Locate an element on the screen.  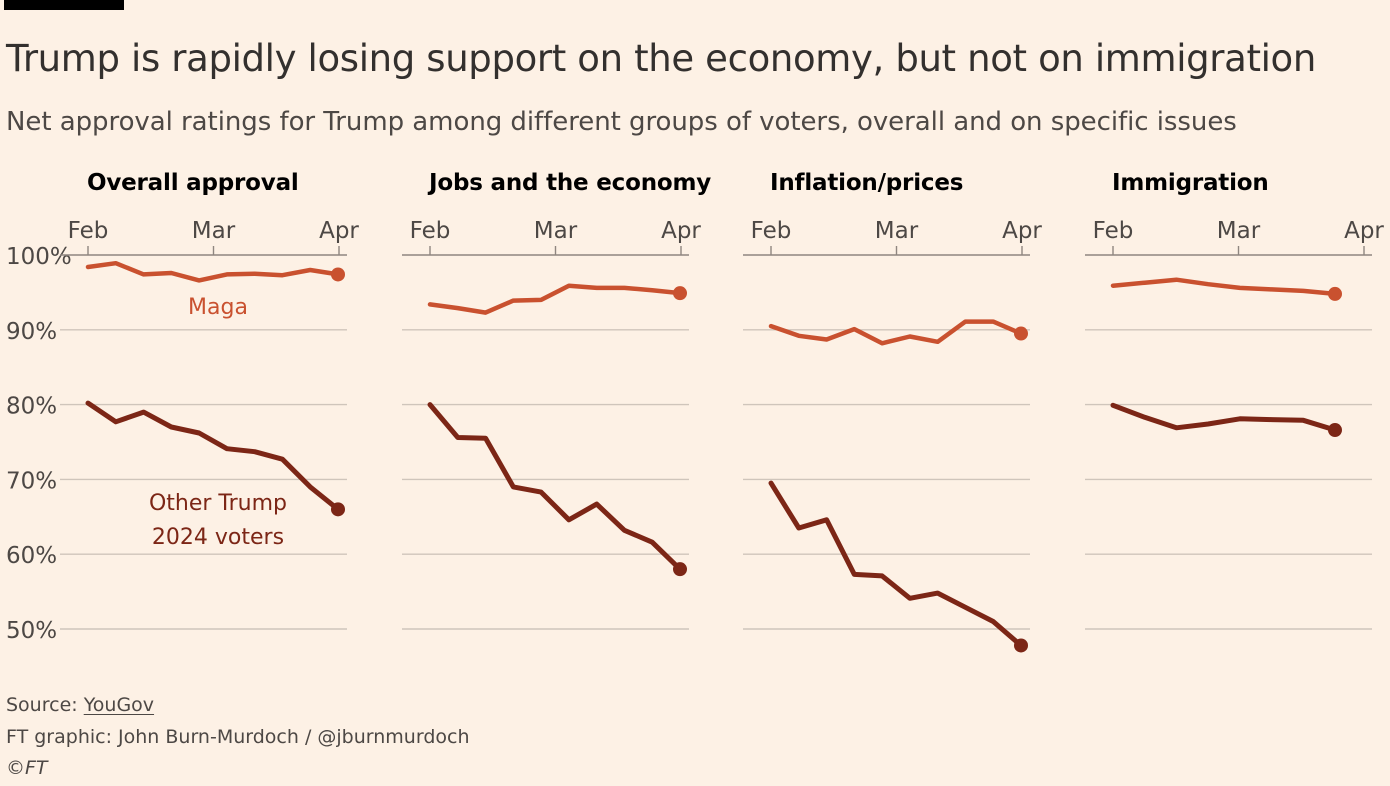
ft-top-bar is located at coordinates (64, 5).